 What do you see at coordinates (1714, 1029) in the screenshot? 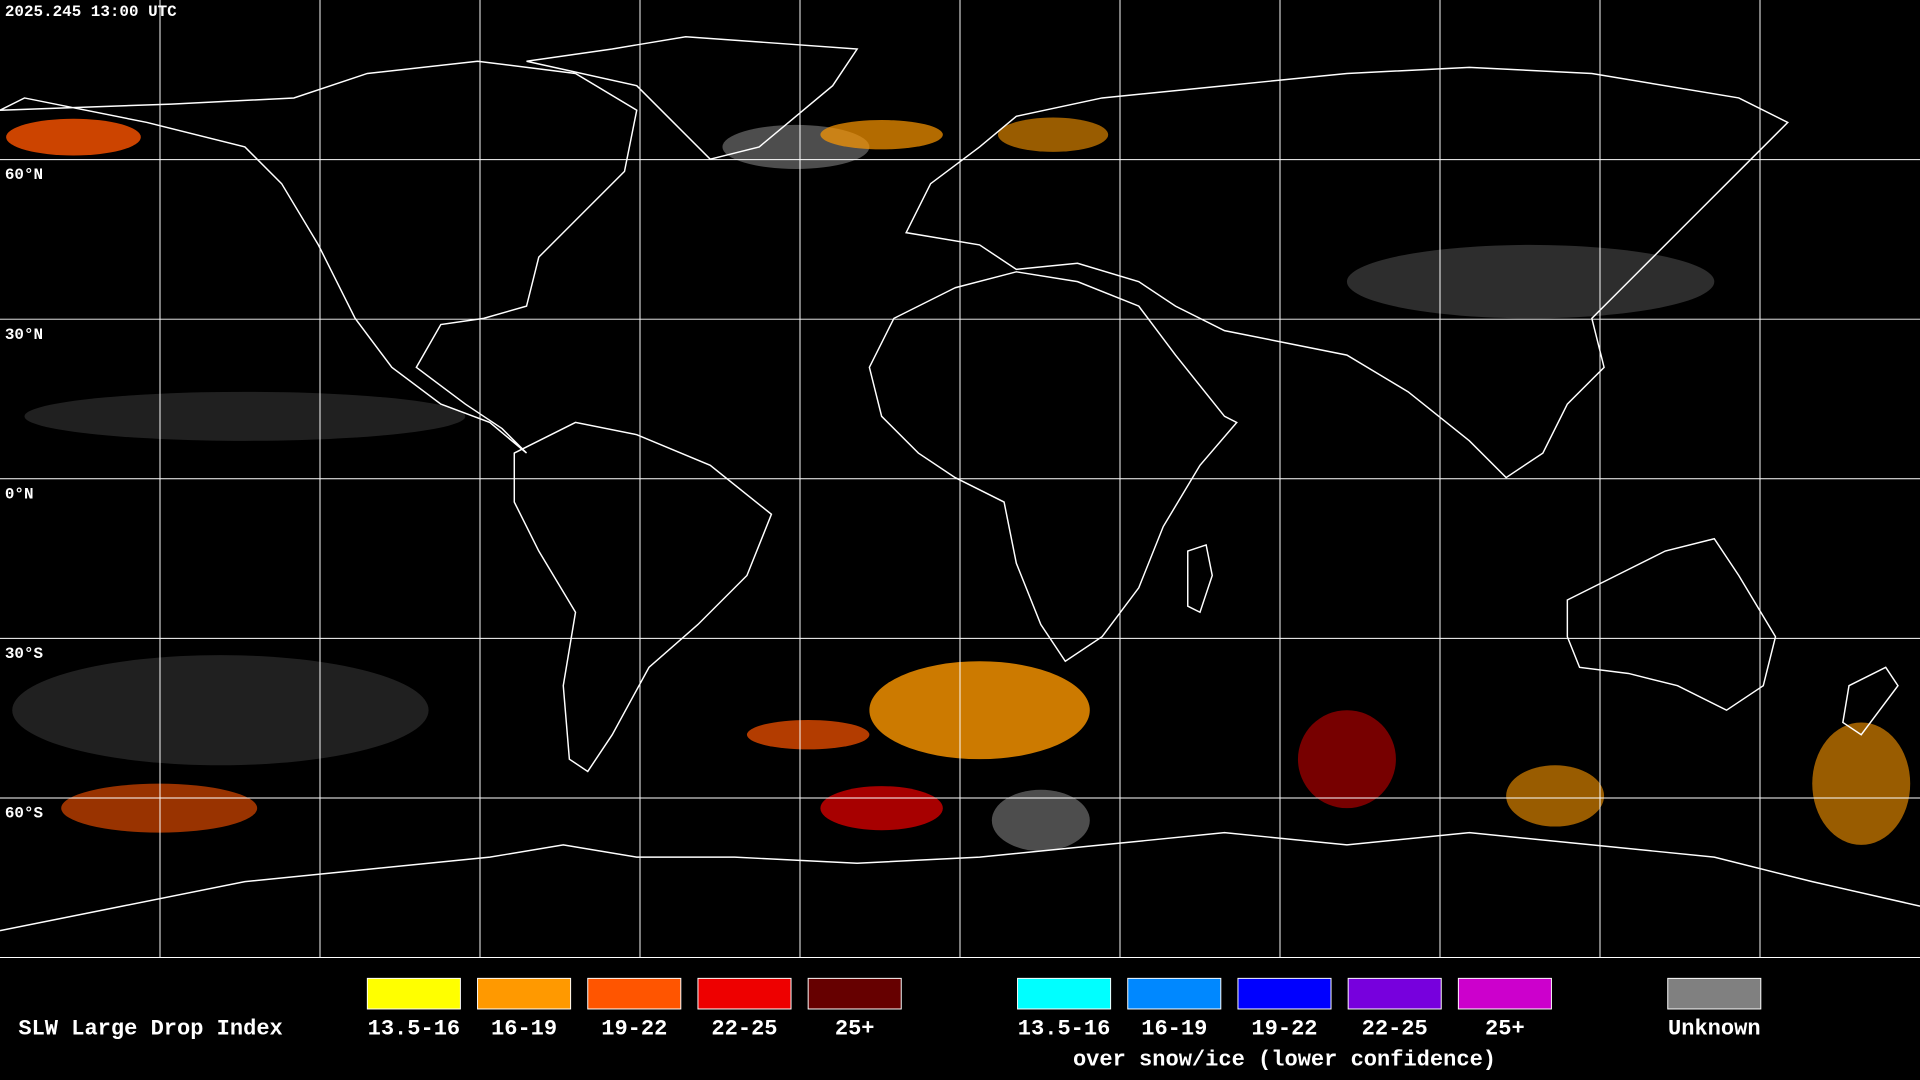
I see `legend-label: Unknown` at bounding box center [1714, 1029].